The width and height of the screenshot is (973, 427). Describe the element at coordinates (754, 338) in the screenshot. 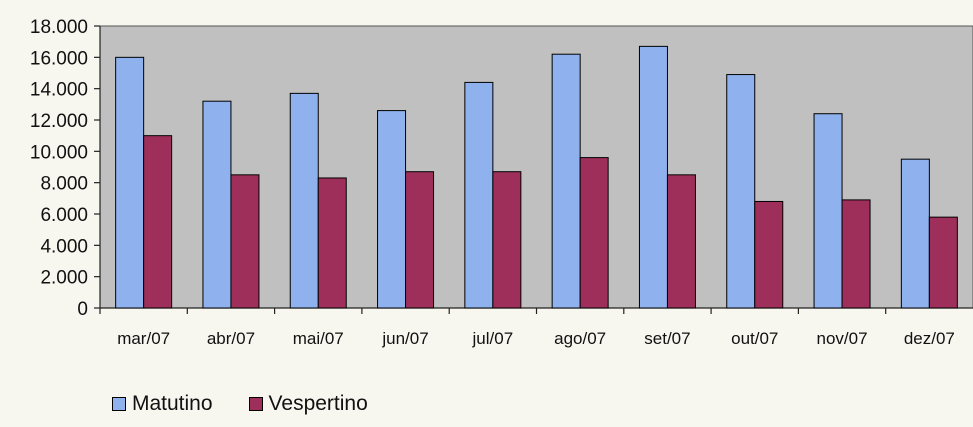

I see `x-tick-label: out/07` at that location.